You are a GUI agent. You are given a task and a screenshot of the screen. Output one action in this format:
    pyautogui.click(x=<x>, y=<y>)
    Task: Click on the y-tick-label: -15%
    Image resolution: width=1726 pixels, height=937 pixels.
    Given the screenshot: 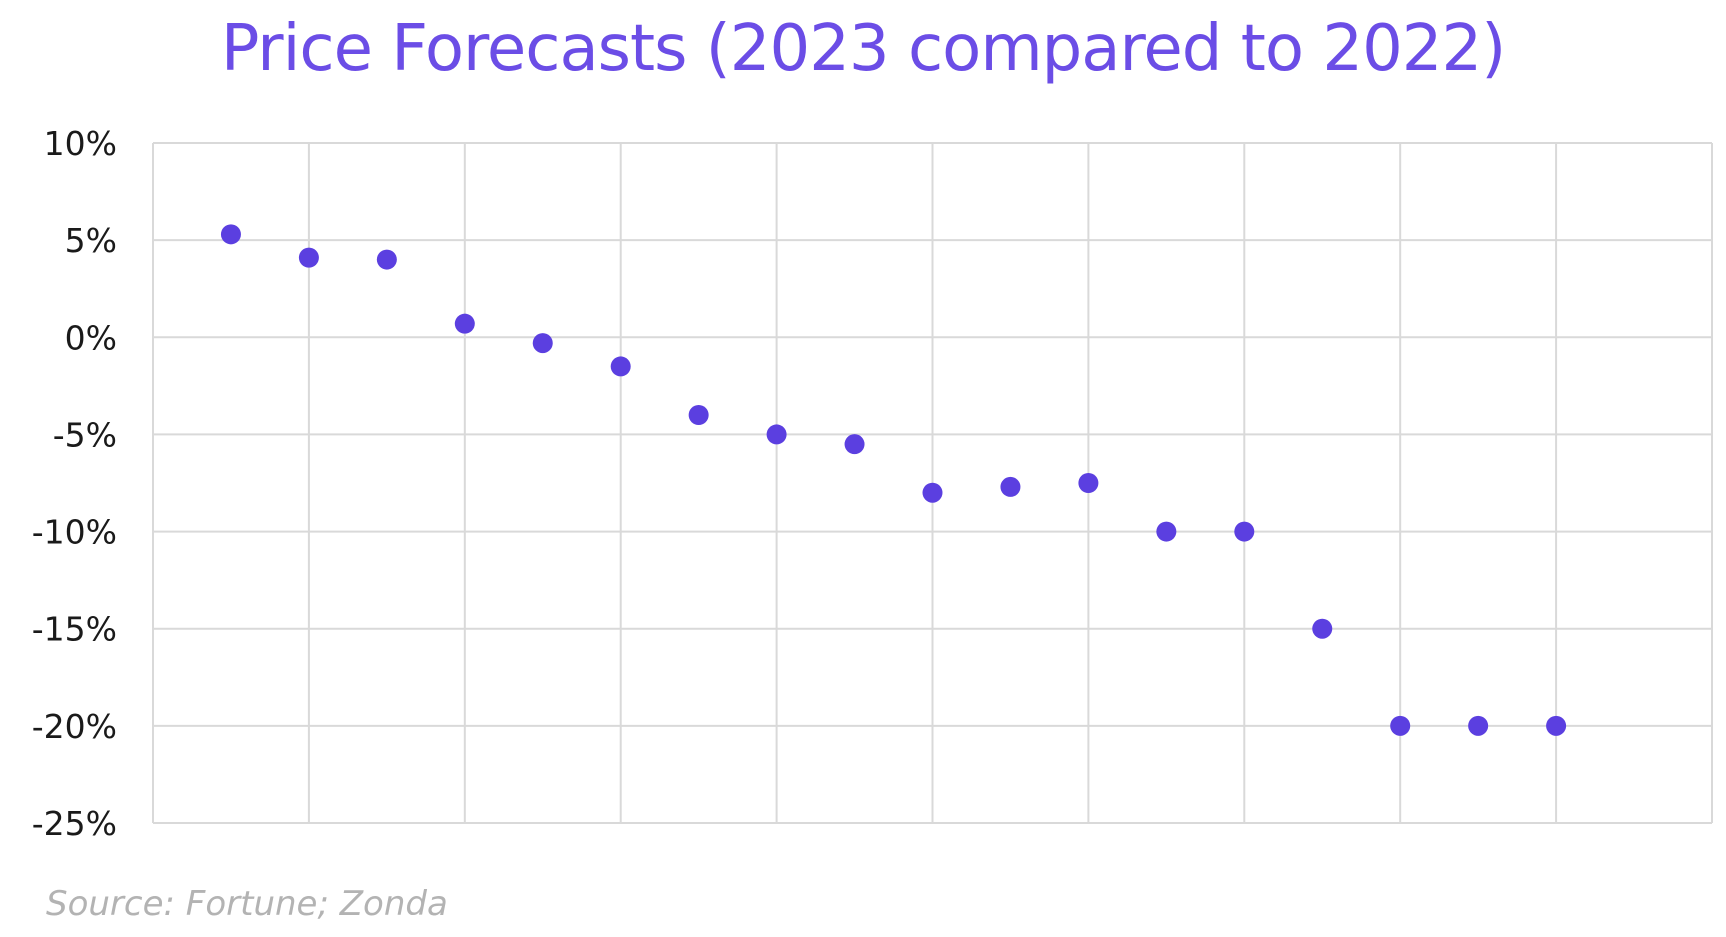 What is the action you would take?
    pyautogui.click(x=74, y=629)
    